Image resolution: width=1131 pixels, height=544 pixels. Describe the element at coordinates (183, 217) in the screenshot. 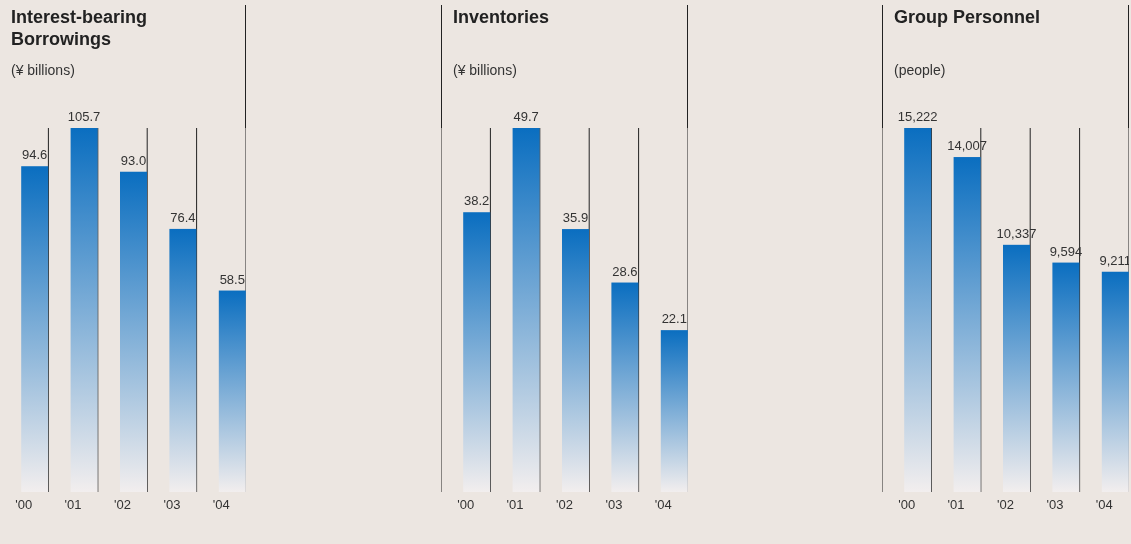

I see `data-label: 76.4` at that location.